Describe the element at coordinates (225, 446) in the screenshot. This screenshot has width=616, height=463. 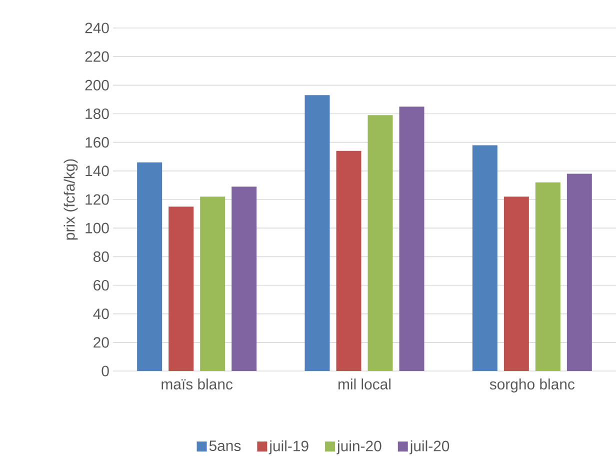
I see `legend-label: 5ans` at that location.